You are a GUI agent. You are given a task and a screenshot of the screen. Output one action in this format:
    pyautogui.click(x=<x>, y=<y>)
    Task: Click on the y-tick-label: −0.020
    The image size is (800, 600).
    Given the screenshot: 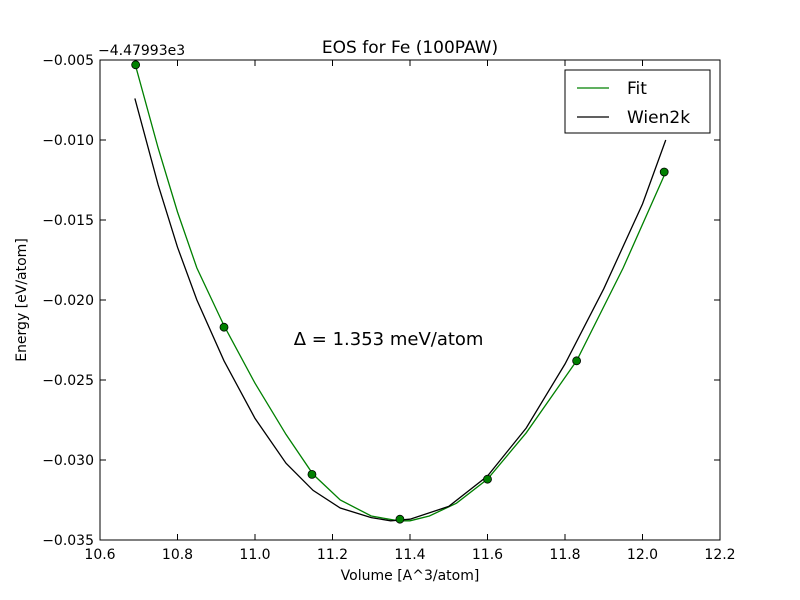 What is the action you would take?
    pyautogui.click(x=68, y=301)
    